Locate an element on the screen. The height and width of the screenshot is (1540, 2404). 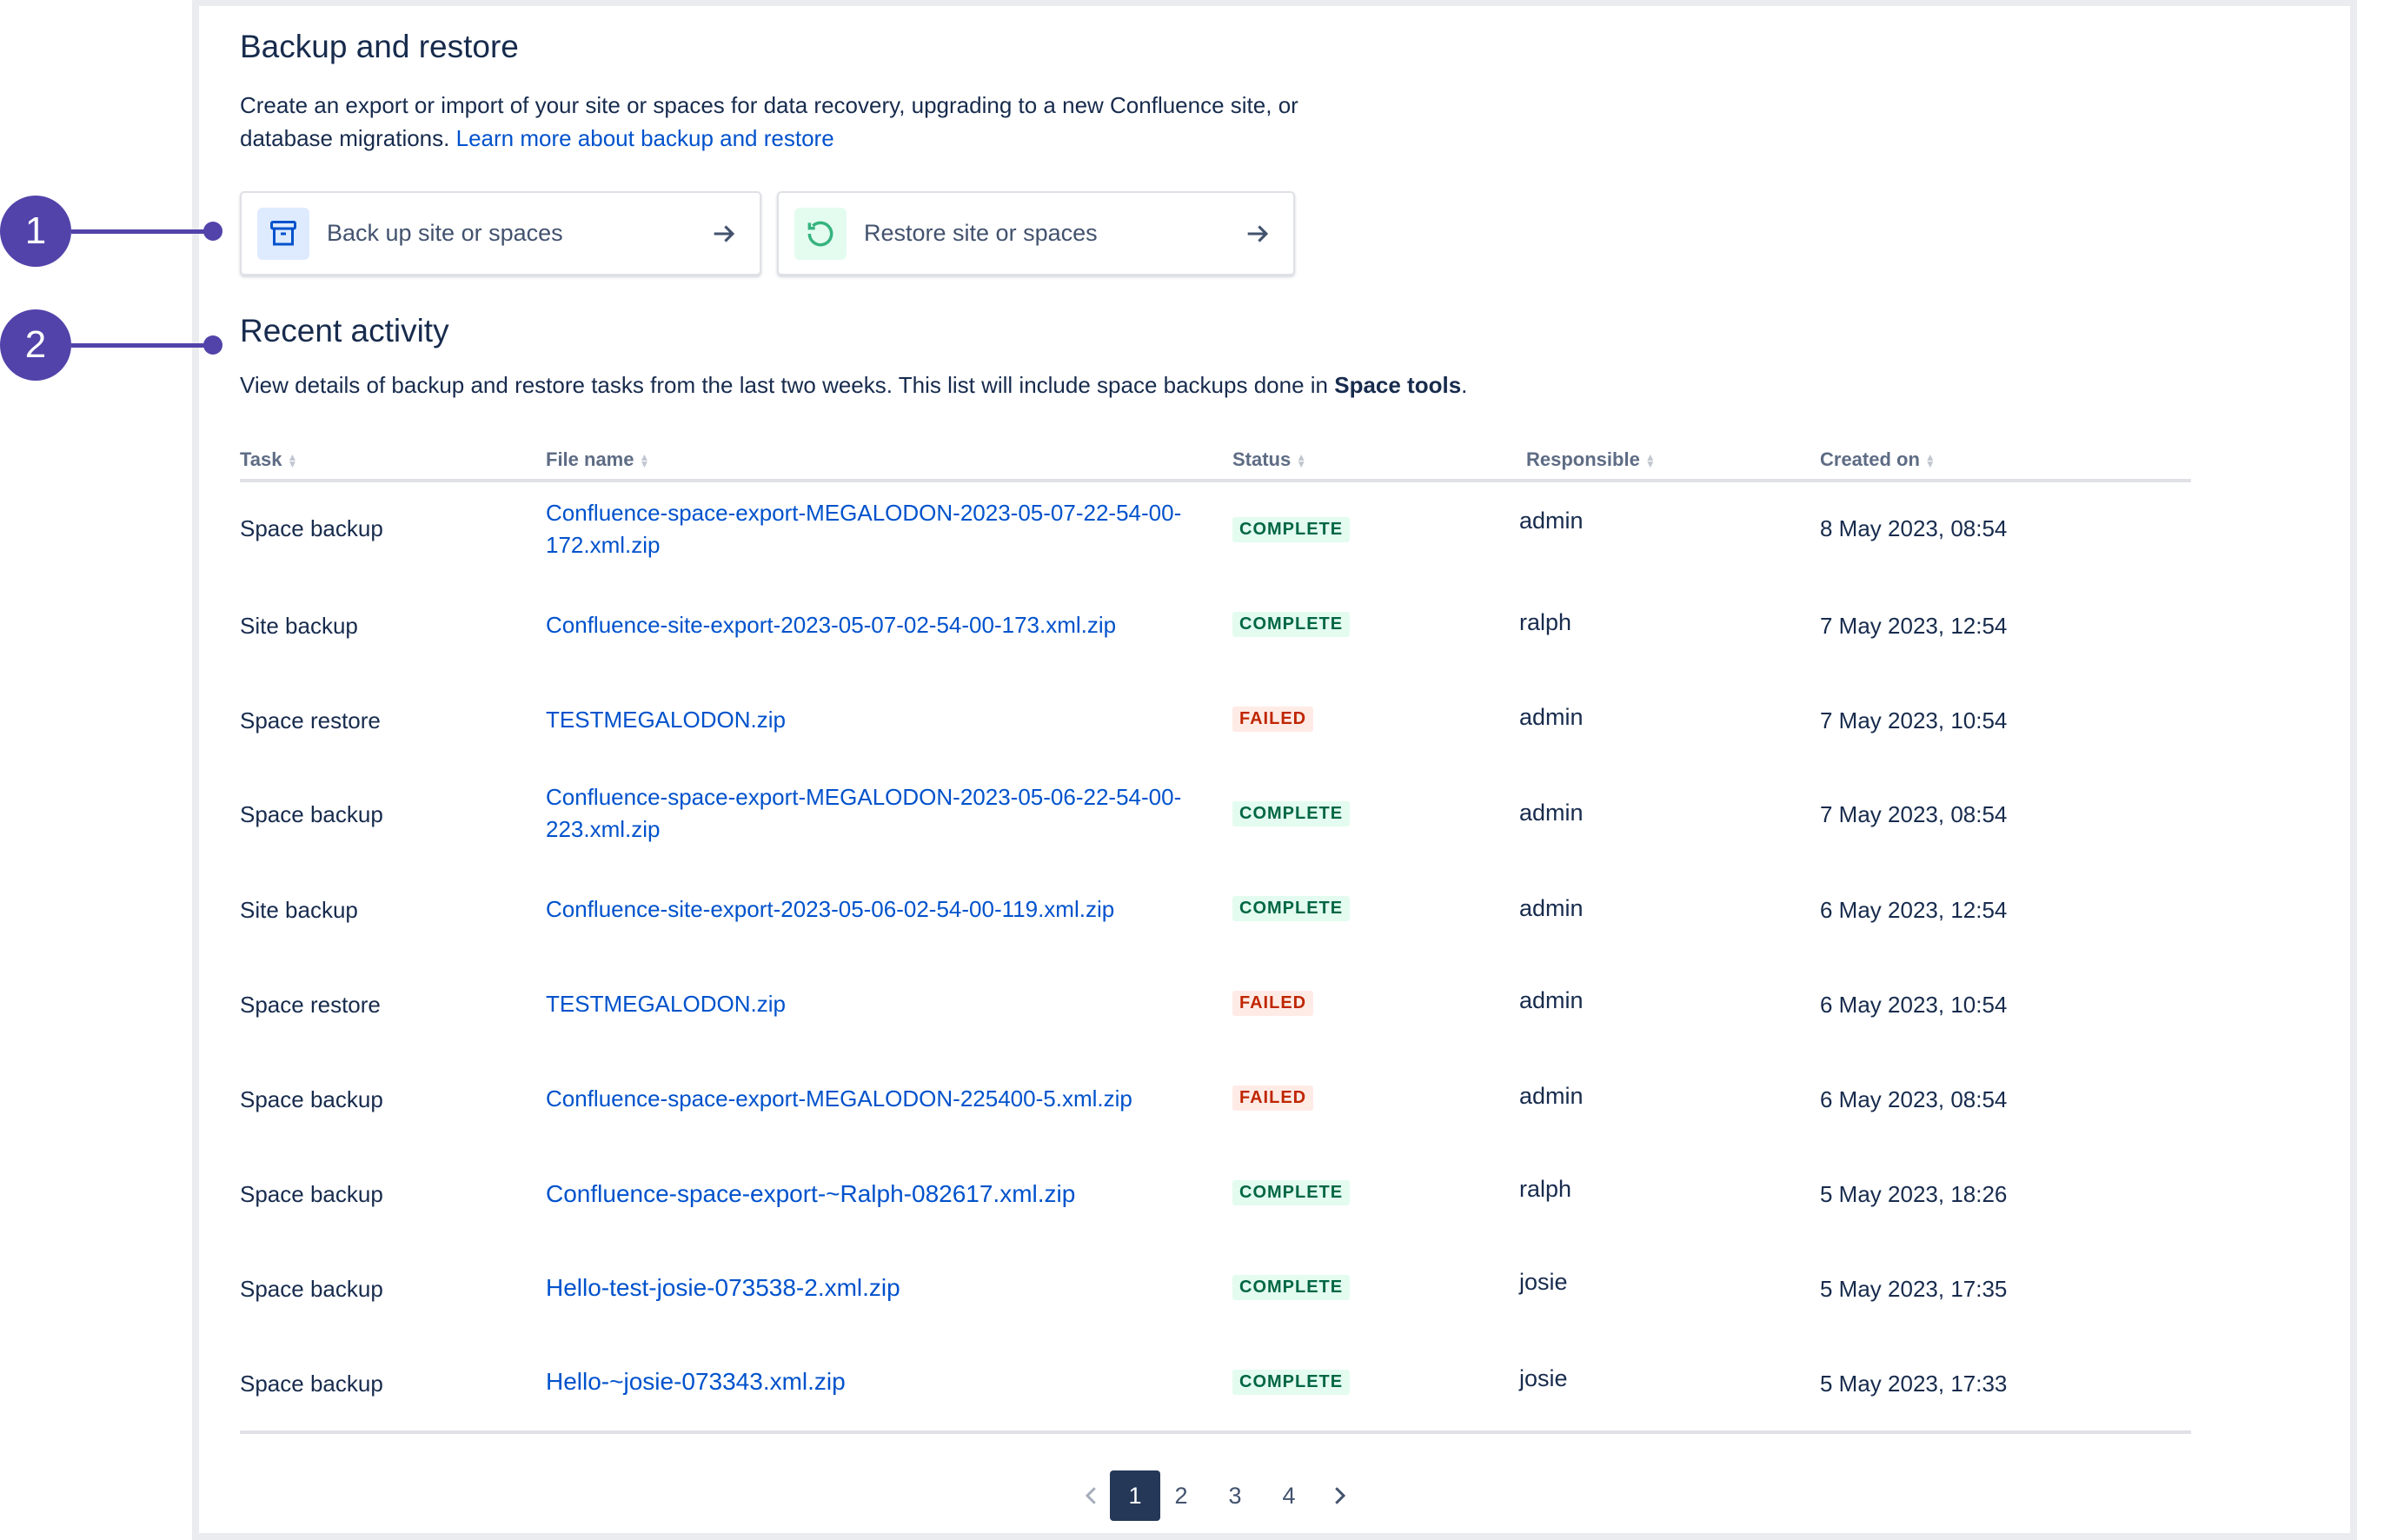
file-link: Hello-~josie-073343.xml.zip is located at coordinates (696, 1381).